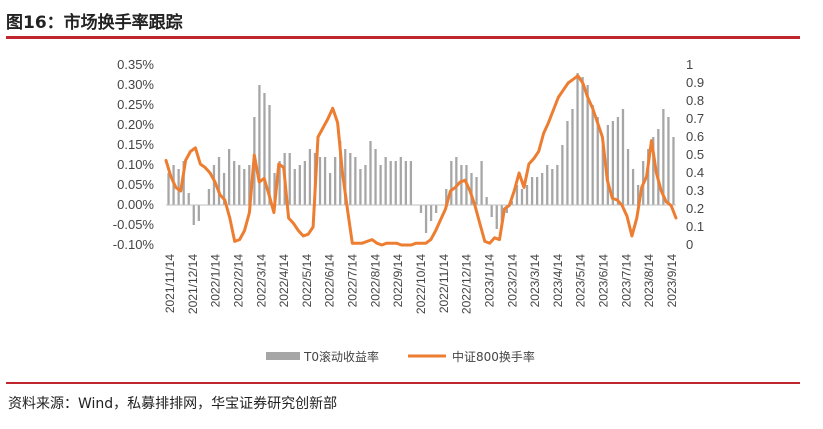  Describe the element at coordinates (403, 37) in the screenshot. I see `top-rule` at that location.